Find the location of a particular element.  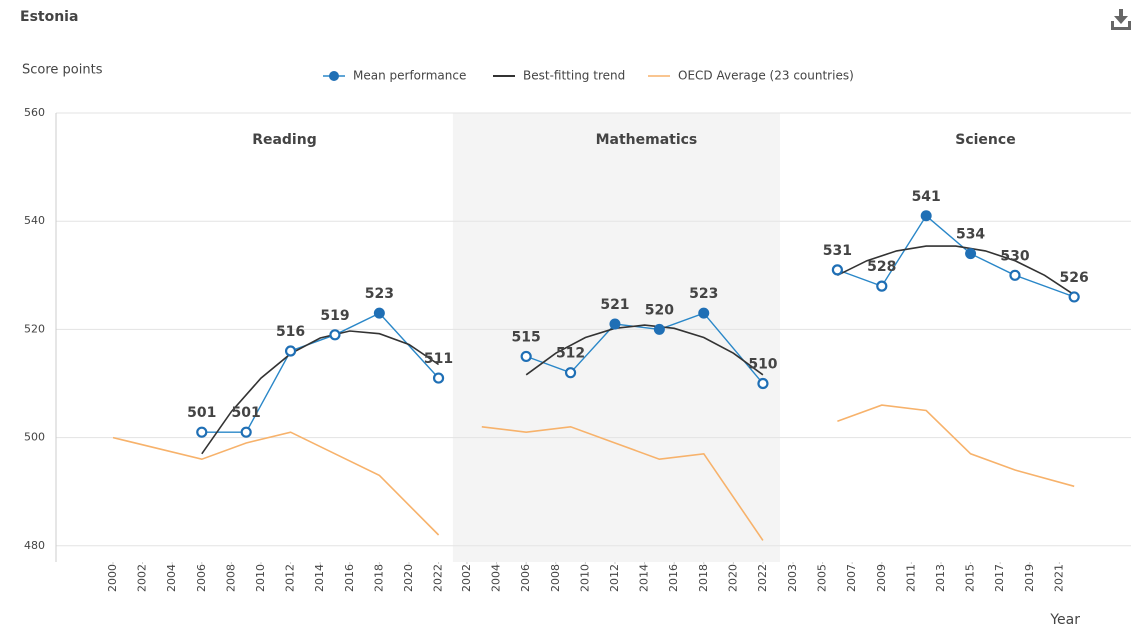

x-tick-label: 2009 is located at coordinates (881, 578).